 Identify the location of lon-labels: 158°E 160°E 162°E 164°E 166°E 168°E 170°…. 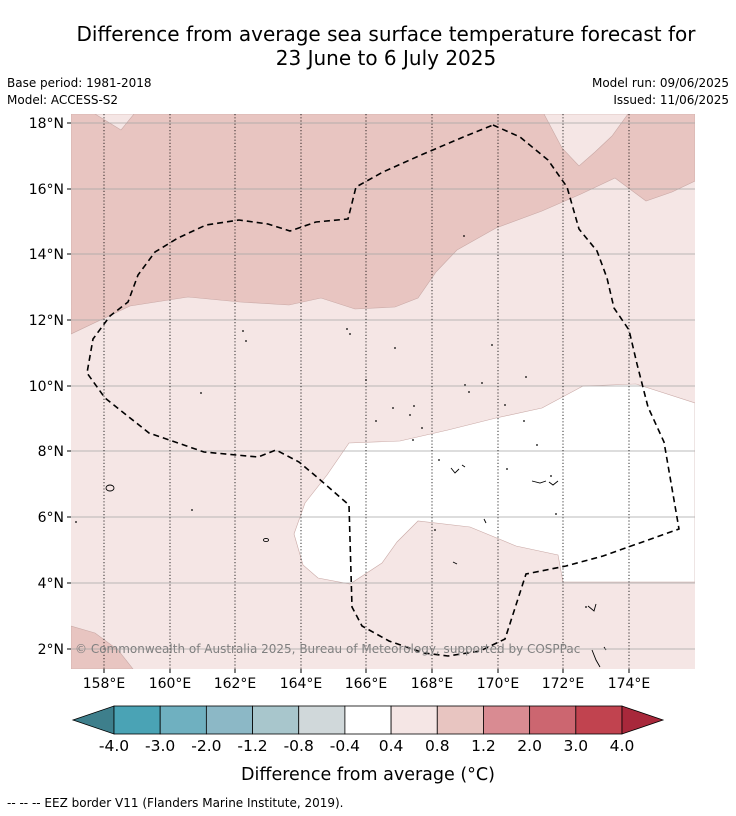
(367, 684).